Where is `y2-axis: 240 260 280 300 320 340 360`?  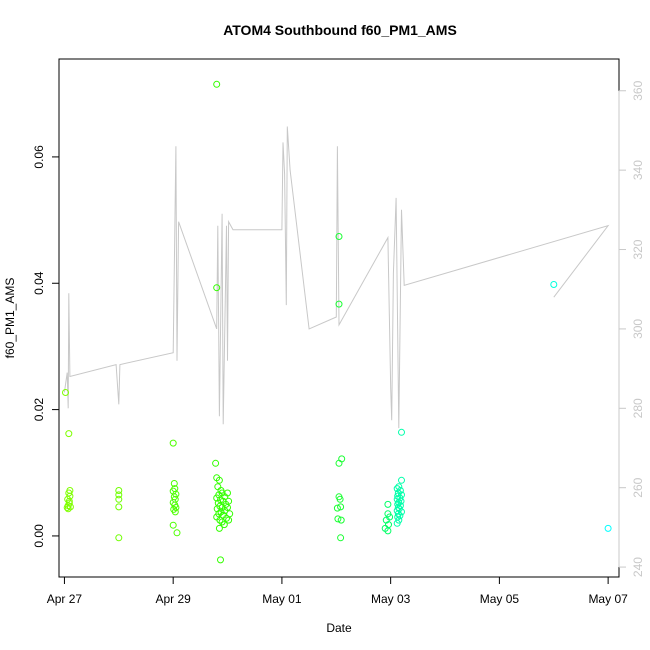
y2-axis: 240 260 280 300 320 340 360 is located at coordinates (631, 328).